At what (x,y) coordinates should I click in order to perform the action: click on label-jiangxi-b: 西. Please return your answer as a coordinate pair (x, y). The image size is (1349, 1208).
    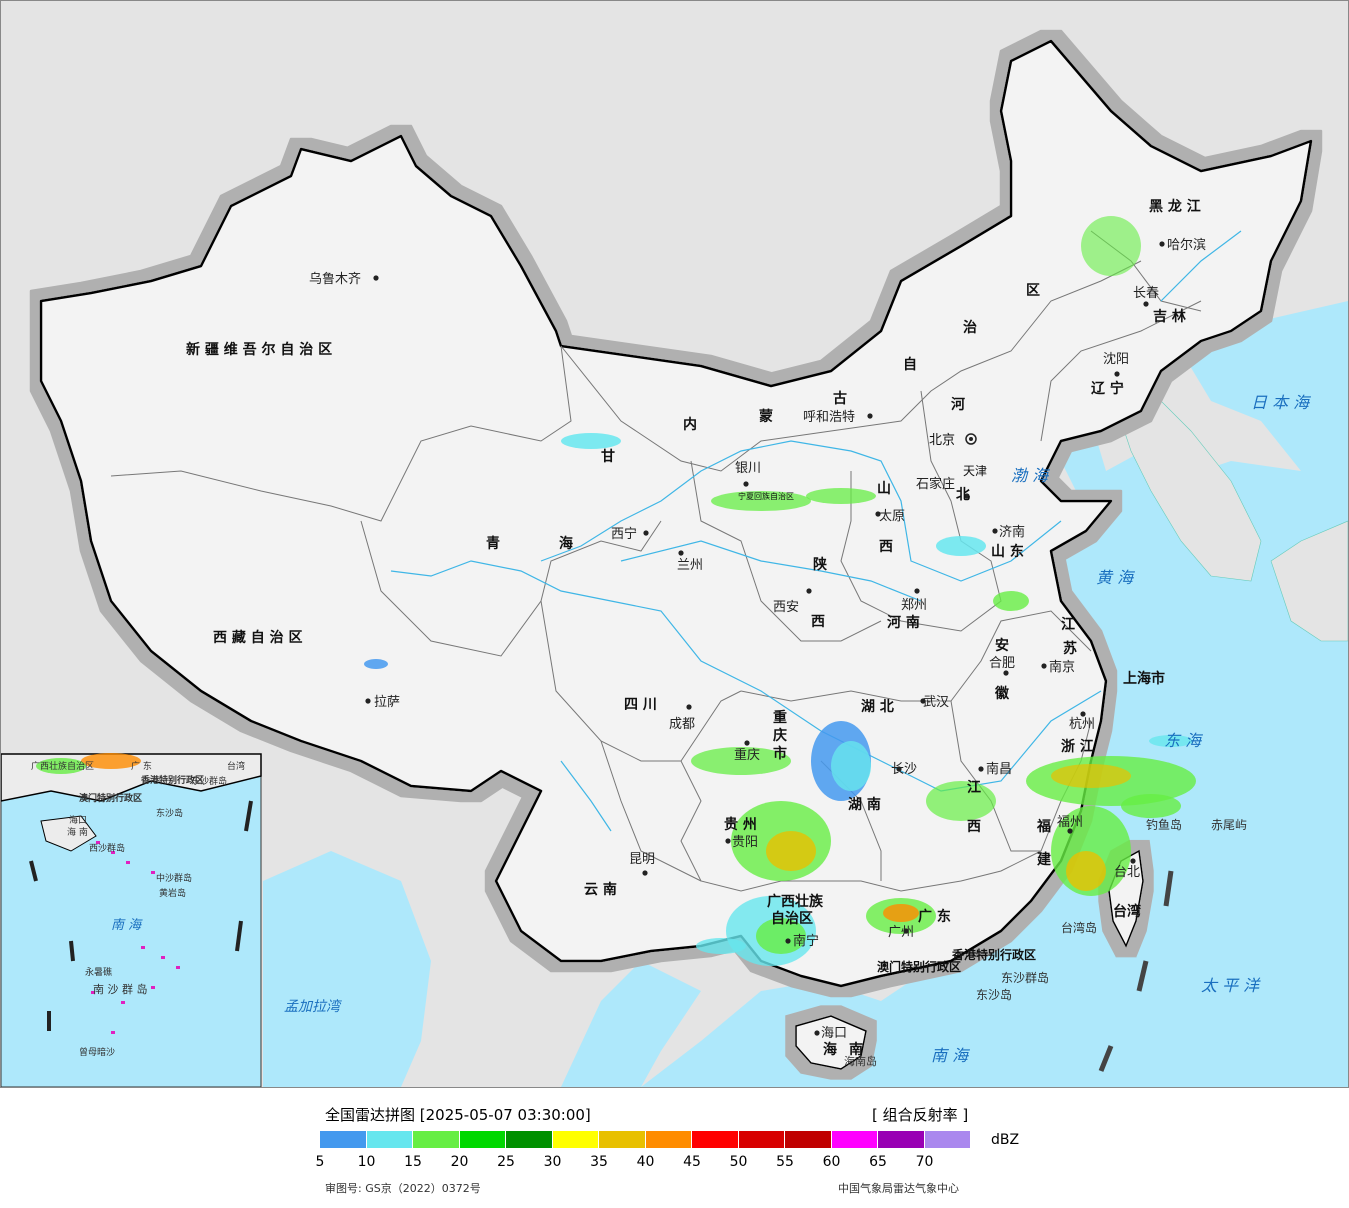
    Looking at the image, I should click on (974, 827).